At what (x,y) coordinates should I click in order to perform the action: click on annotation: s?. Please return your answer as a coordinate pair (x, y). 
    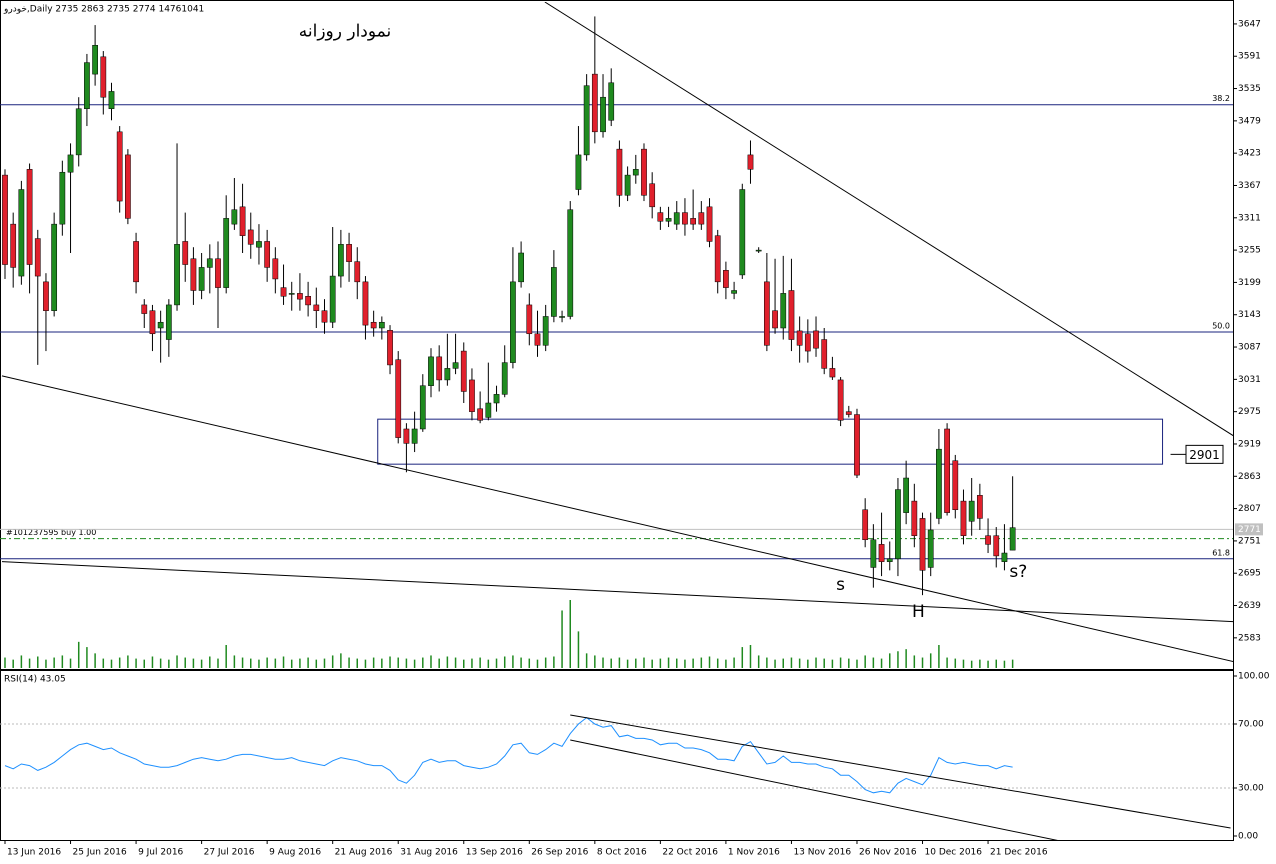
    Looking at the image, I should click on (1018, 572).